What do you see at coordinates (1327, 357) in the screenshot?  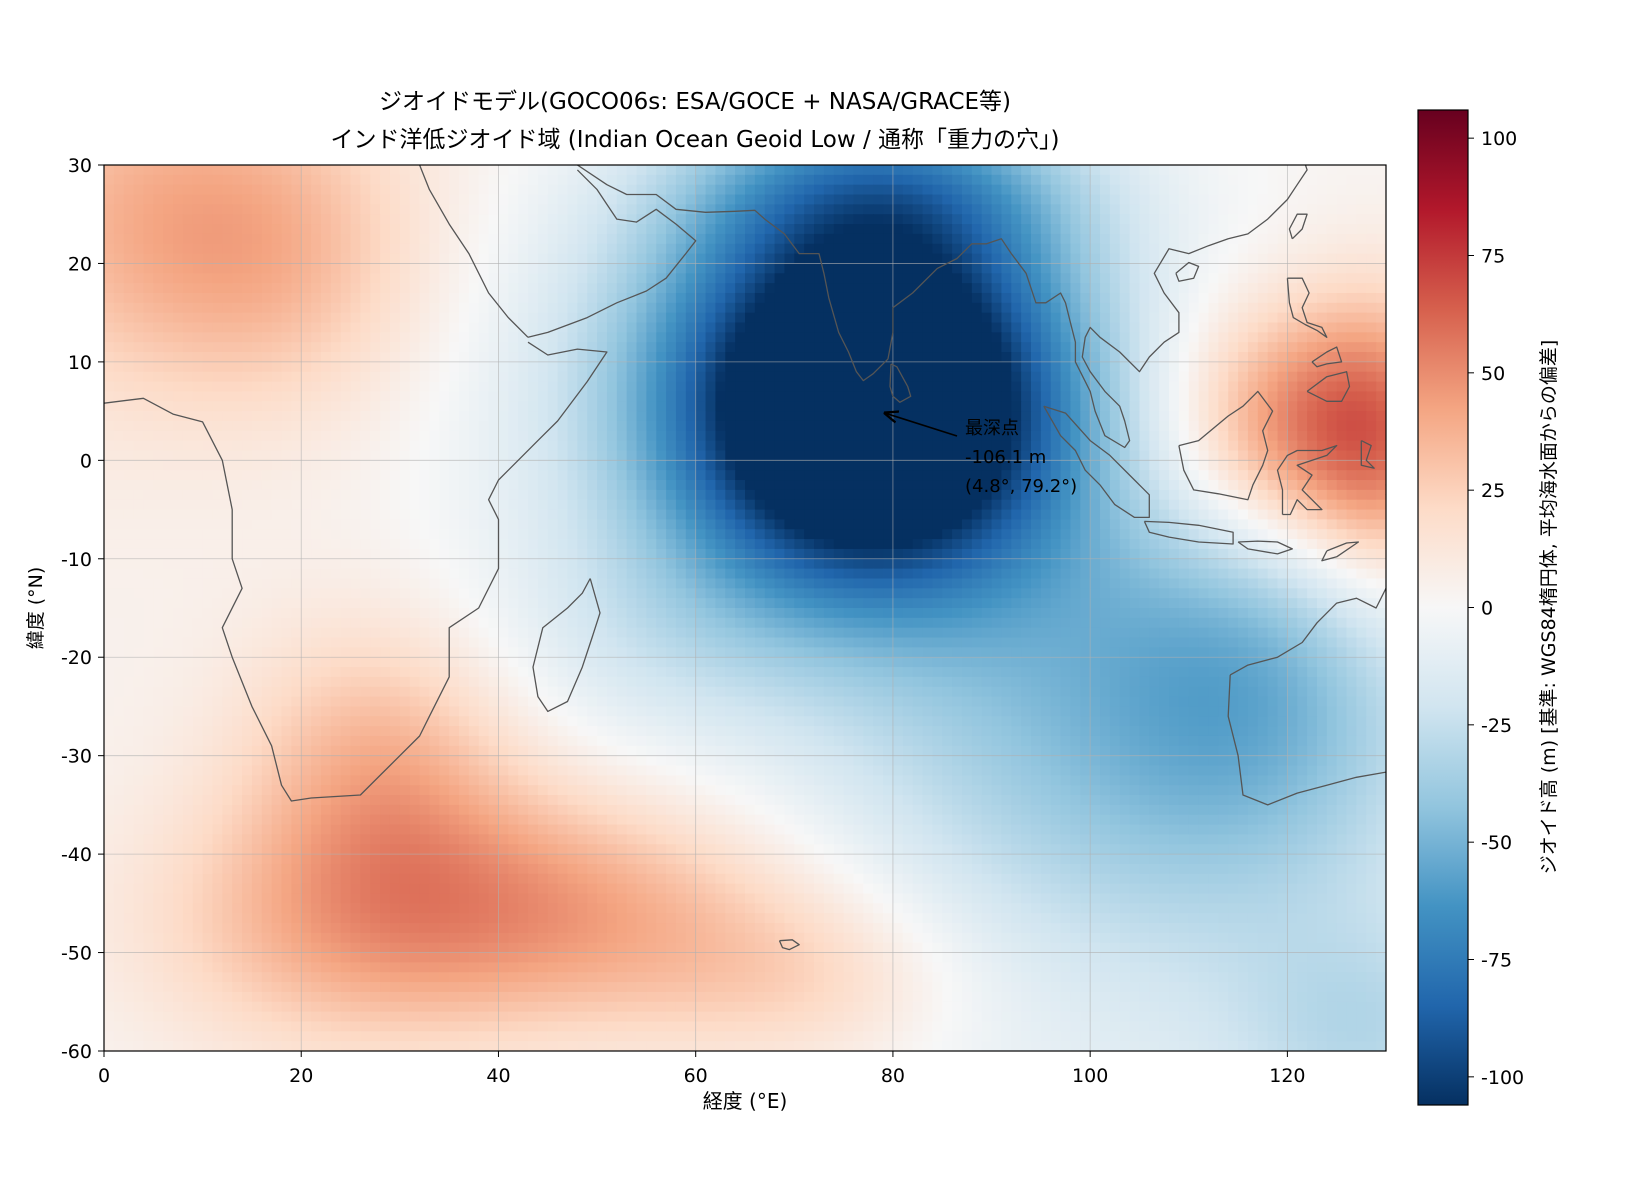 I see `coastline-philippines-mid` at bounding box center [1327, 357].